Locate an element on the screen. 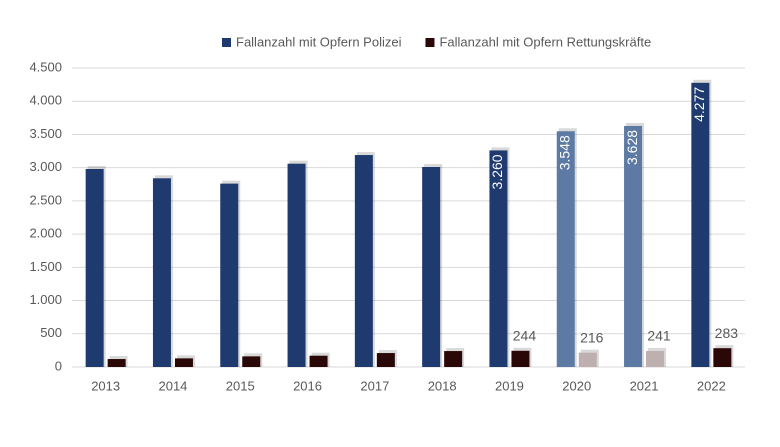  y-tick-label: 4.000 is located at coordinates (45, 100).